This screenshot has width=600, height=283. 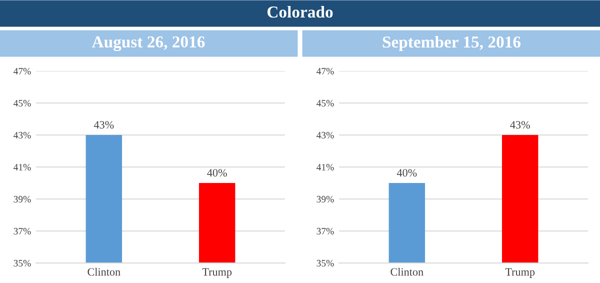 What do you see at coordinates (148, 44) in the screenshot?
I see `chart-title: August 26, 2016` at bounding box center [148, 44].